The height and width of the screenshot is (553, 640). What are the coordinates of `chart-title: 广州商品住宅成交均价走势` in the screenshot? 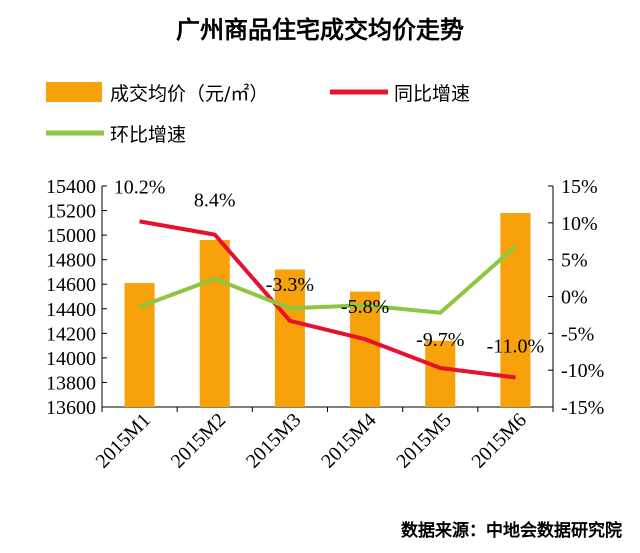 It's located at (320, 30).